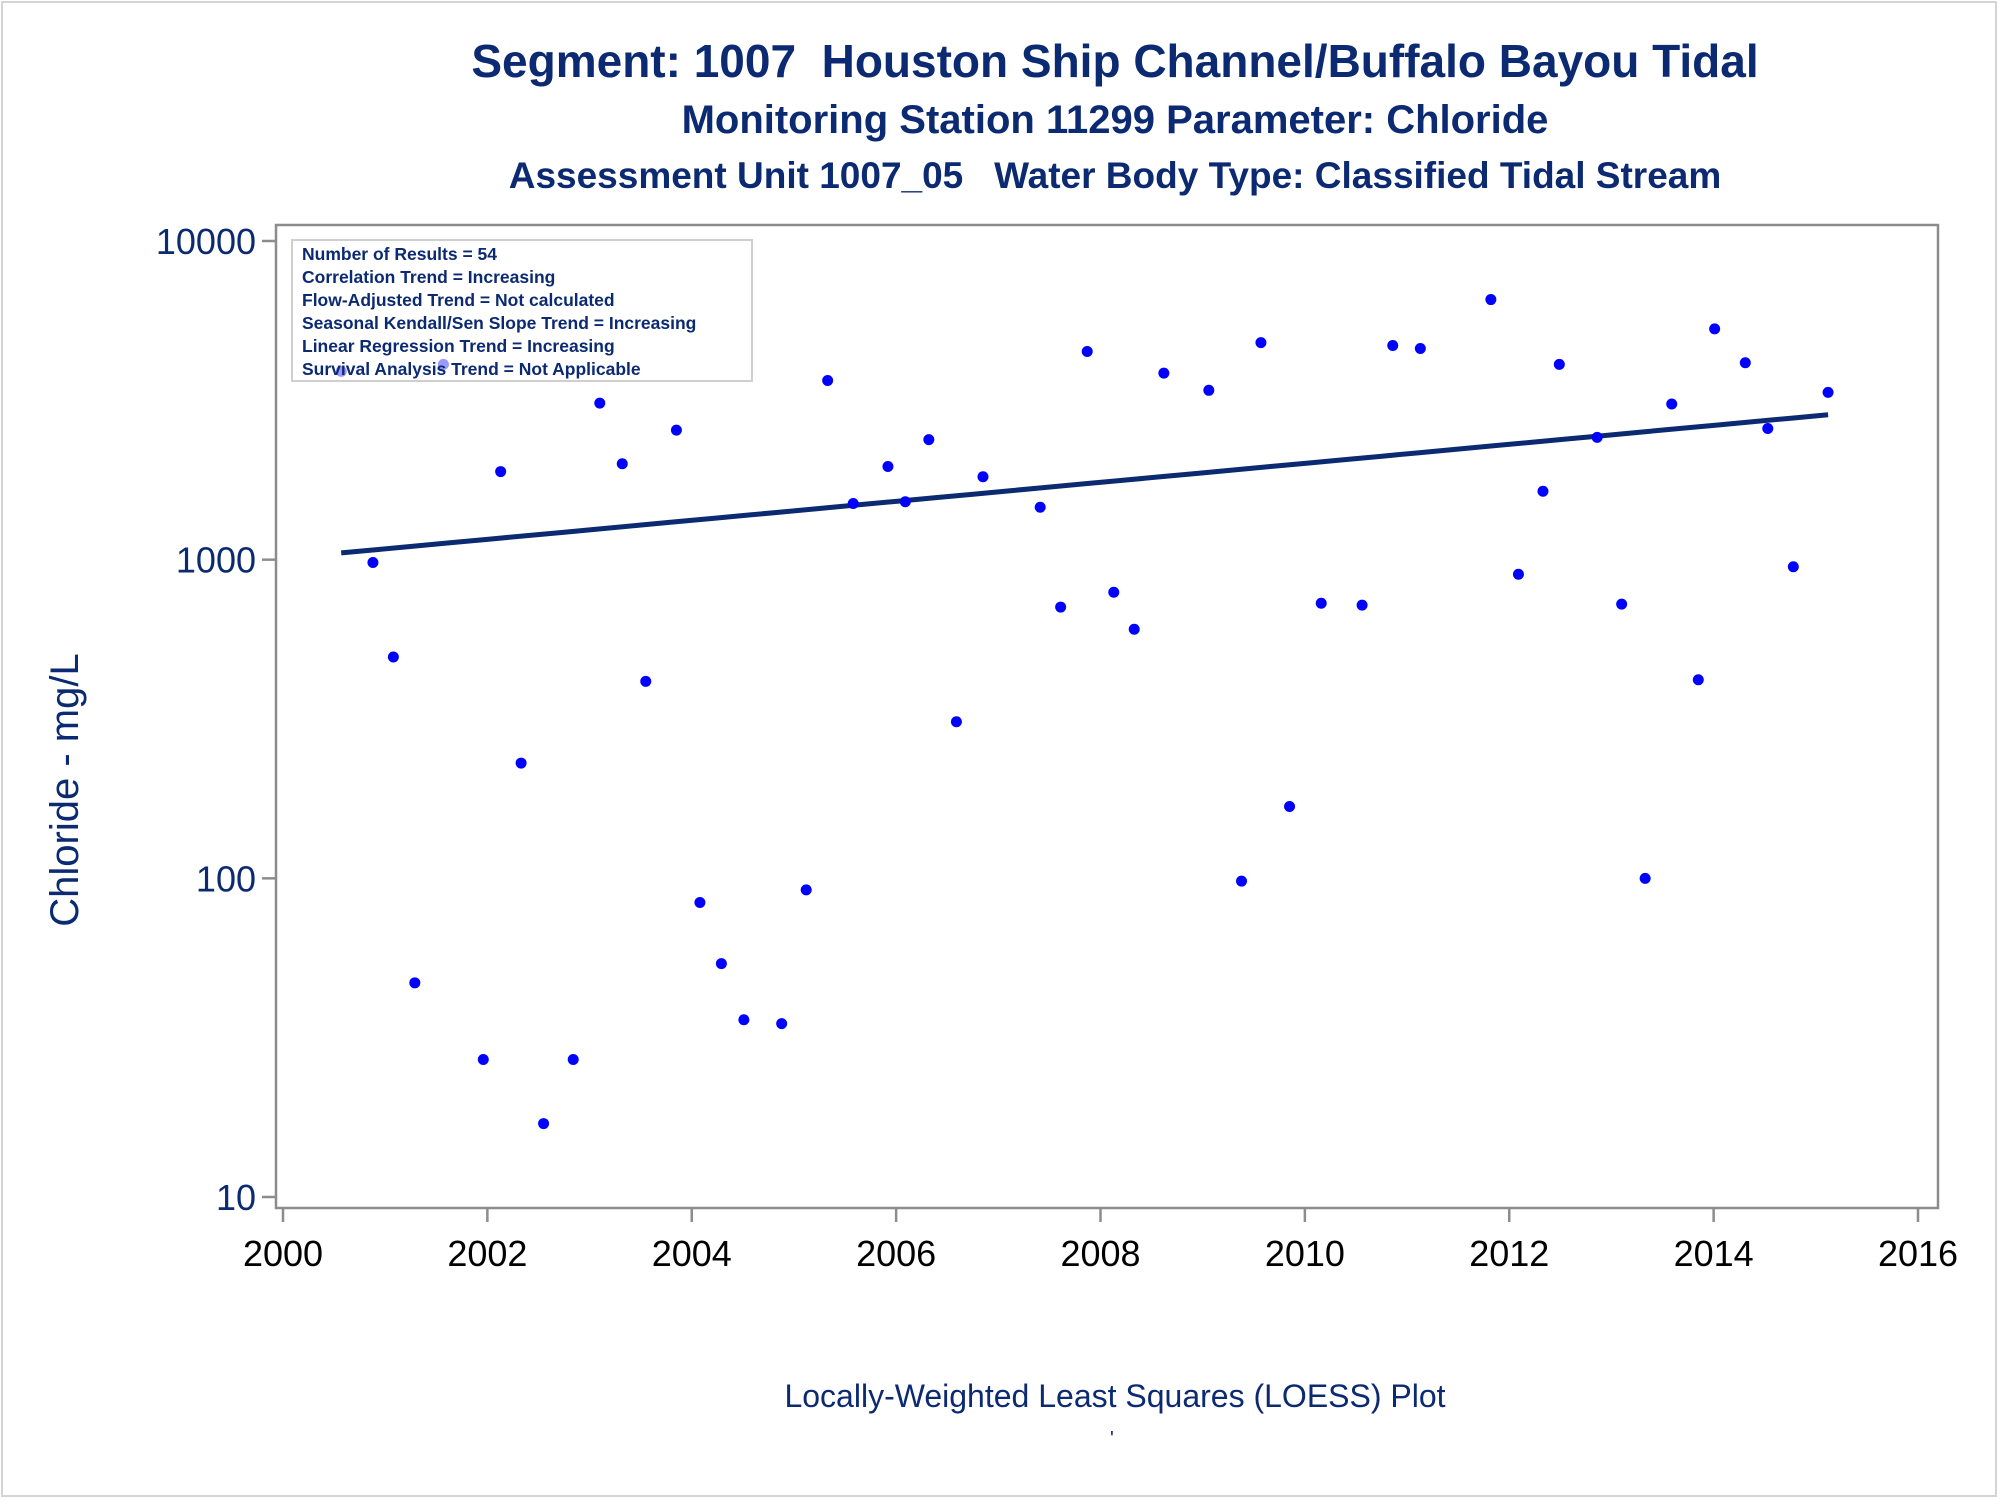  I want to click on x-tick-label: 2010, so click(1305, 1253).